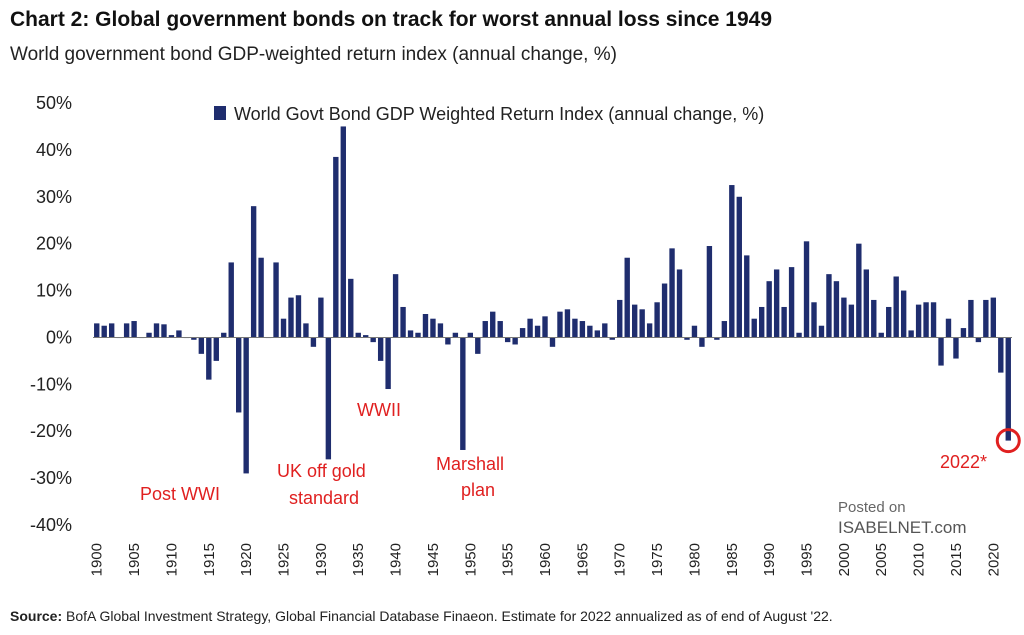 The image size is (1024, 635). I want to click on bar-1982, so click(709, 292).